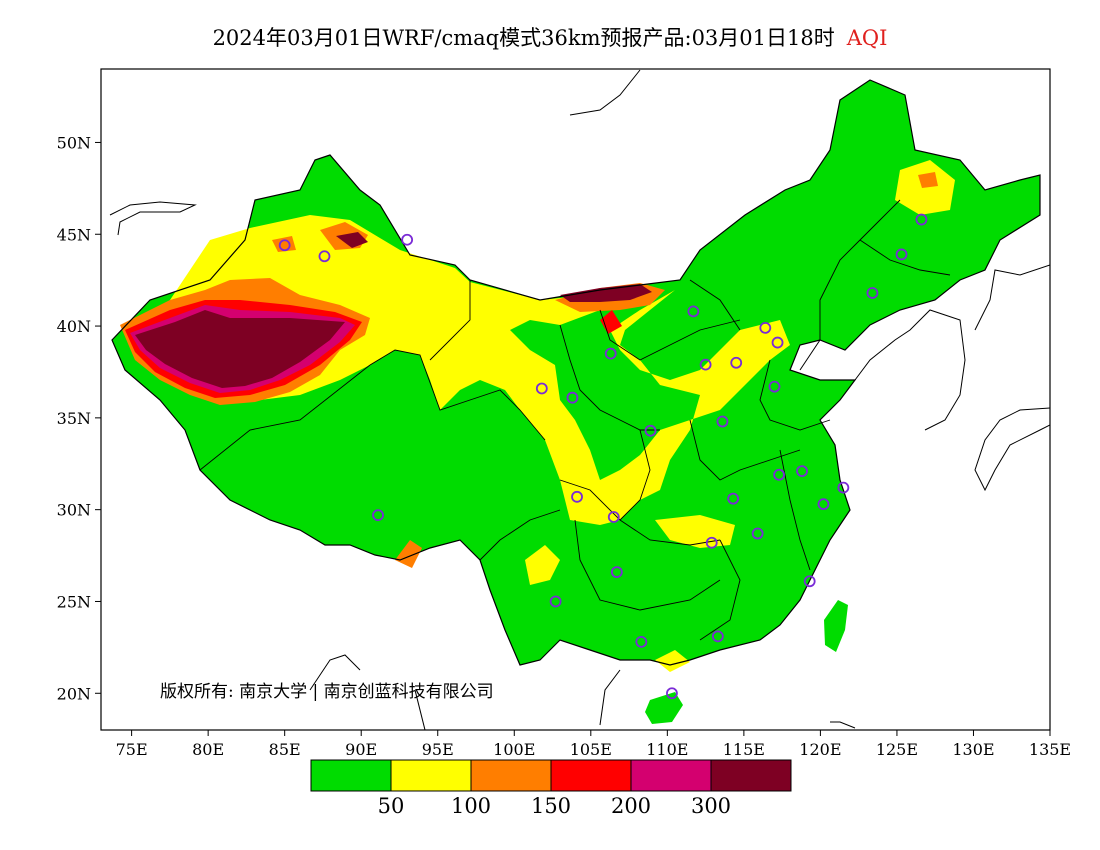  Describe the element at coordinates (391, 806) in the screenshot. I see `legend-label: 50` at that location.